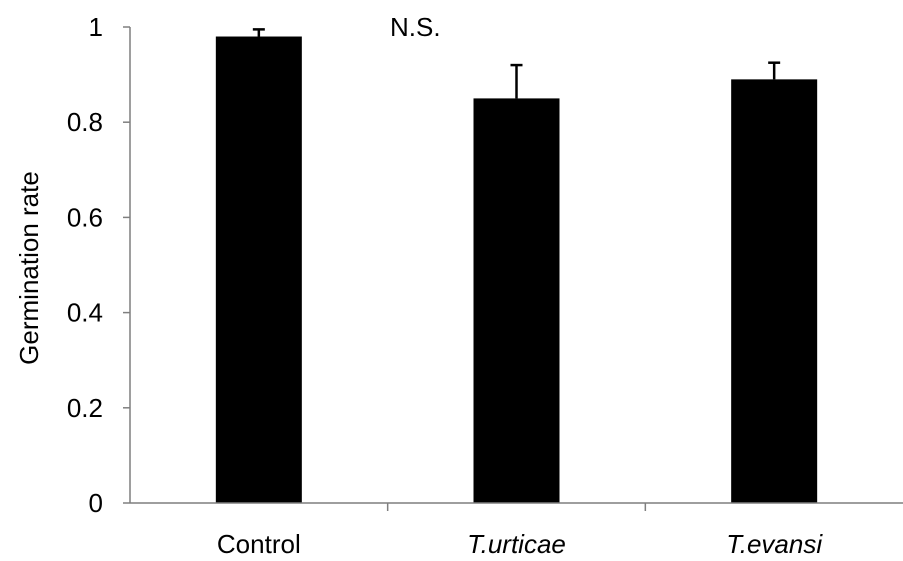  Describe the element at coordinates (516, 507) in the screenshot. I see `x-axis-ticks` at that location.